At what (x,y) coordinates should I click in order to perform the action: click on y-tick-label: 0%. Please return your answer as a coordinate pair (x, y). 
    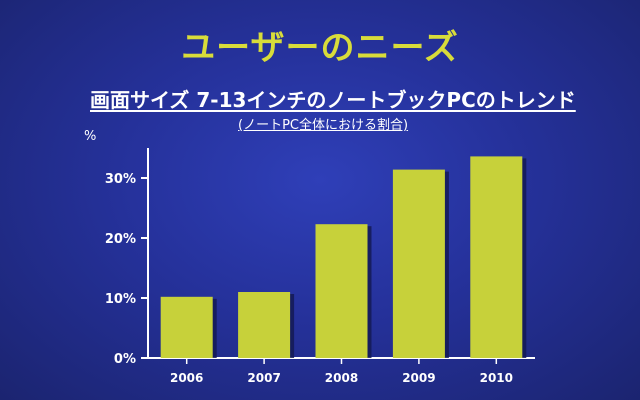
    Looking at the image, I should click on (125, 359).